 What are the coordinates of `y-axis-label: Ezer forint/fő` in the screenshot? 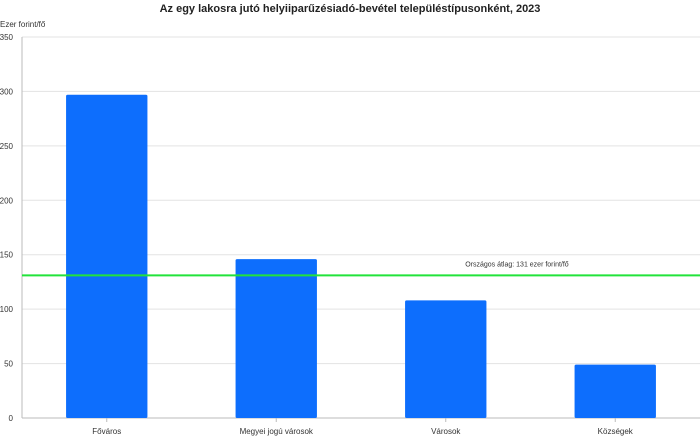 It's located at (23, 24).